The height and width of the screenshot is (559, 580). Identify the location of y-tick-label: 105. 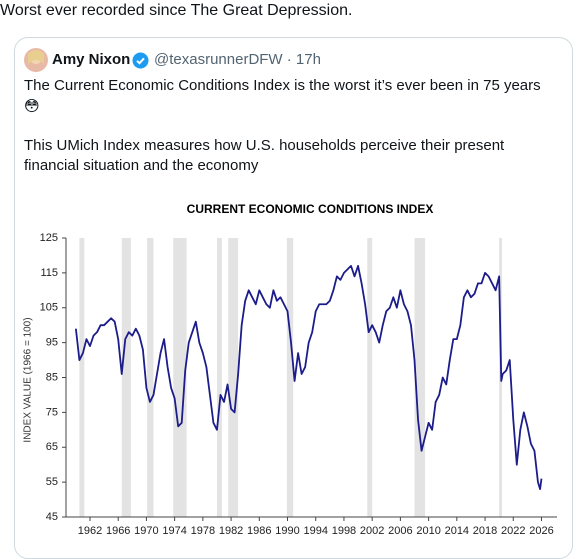
(49, 308).